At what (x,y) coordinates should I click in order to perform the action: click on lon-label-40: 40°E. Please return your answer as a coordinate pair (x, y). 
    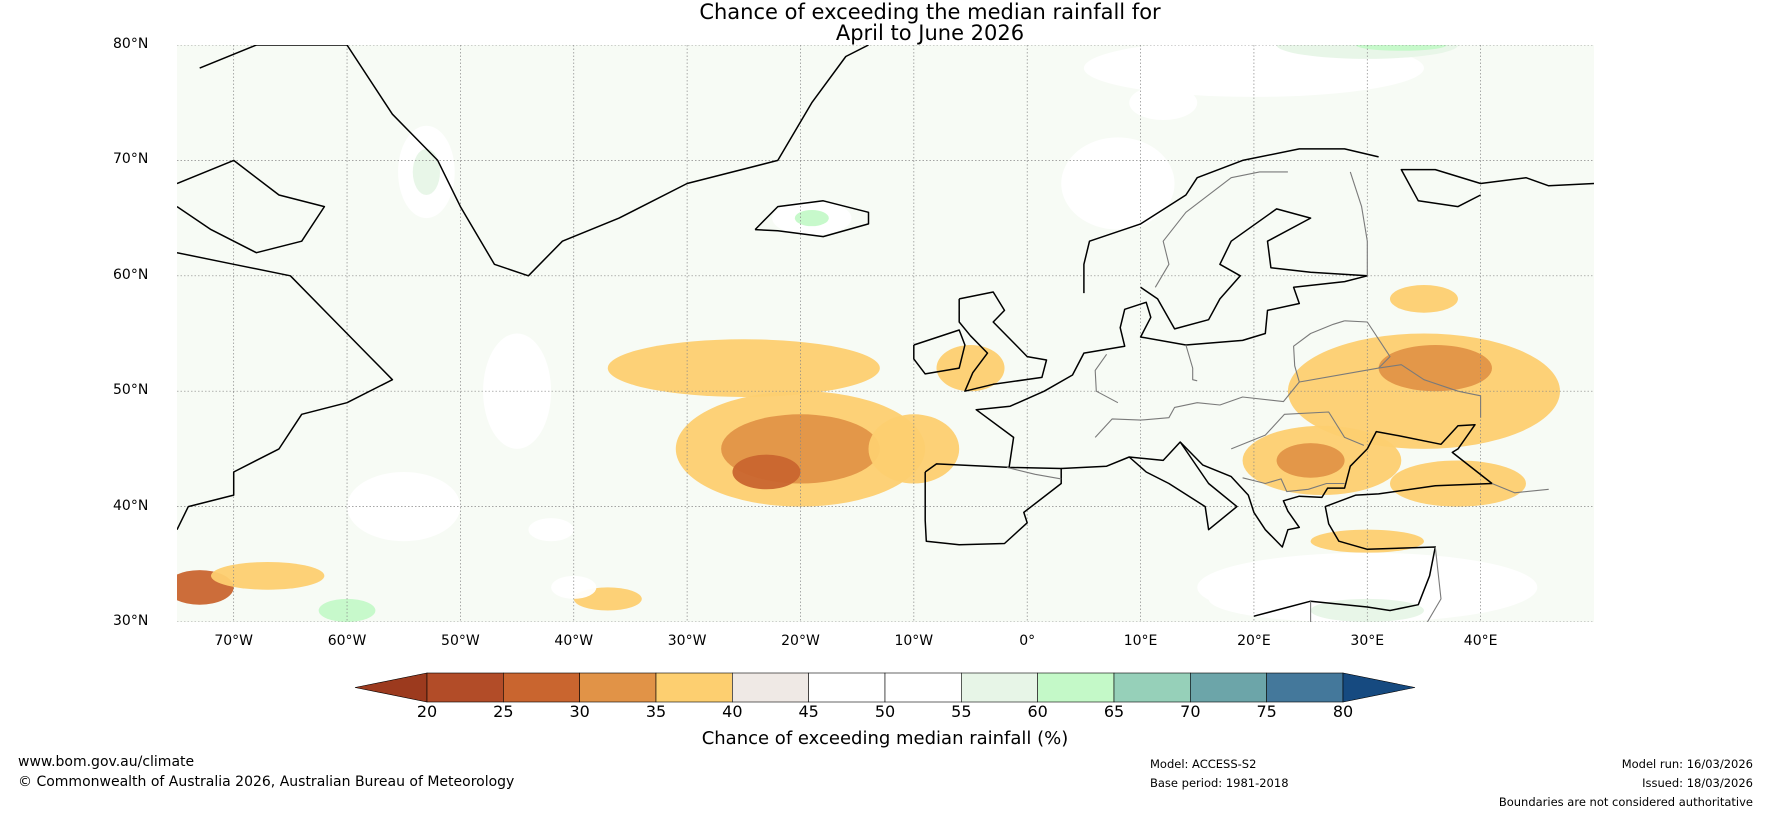
    Looking at the image, I should click on (1480, 641).